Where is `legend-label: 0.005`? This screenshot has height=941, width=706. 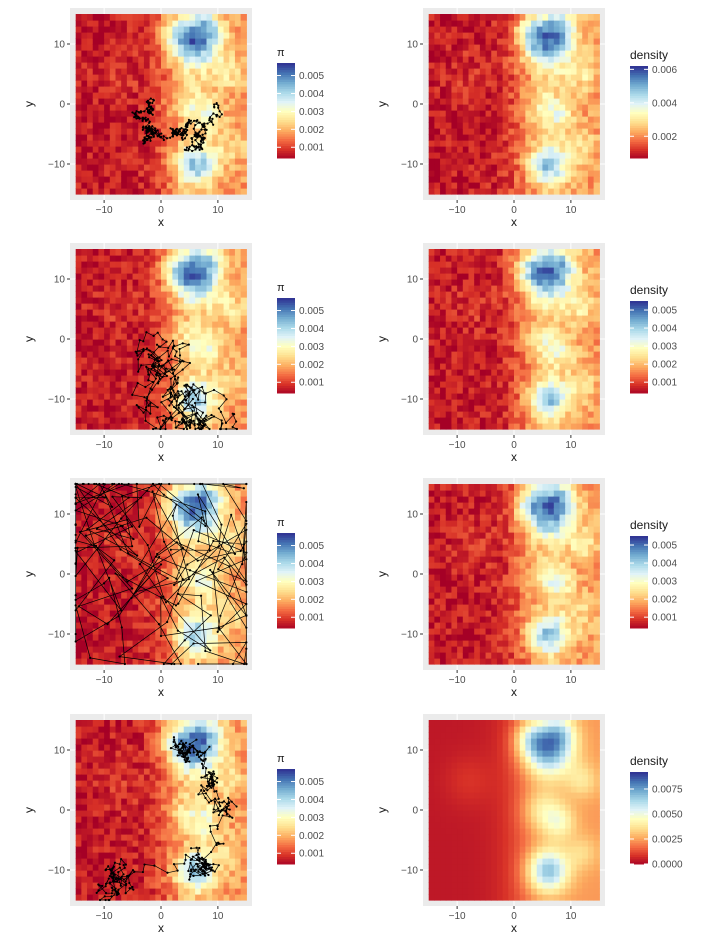 legend-label: 0.005 is located at coordinates (311, 76).